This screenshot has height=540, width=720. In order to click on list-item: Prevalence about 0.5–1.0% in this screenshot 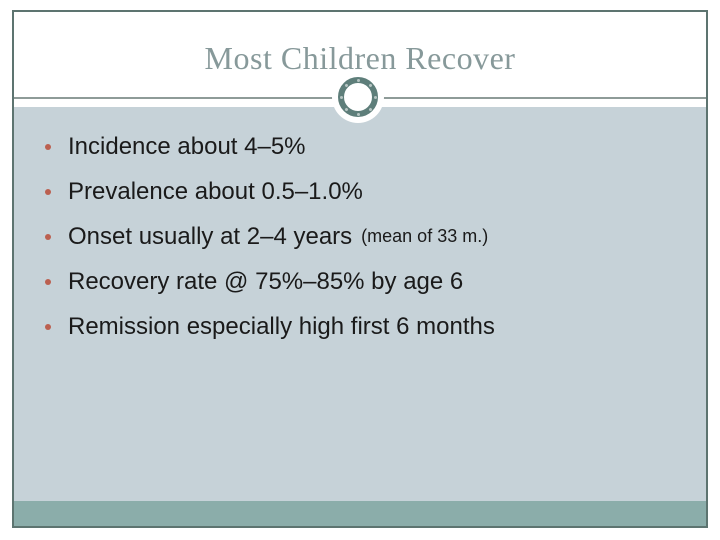, I will do `click(360, 191)`.